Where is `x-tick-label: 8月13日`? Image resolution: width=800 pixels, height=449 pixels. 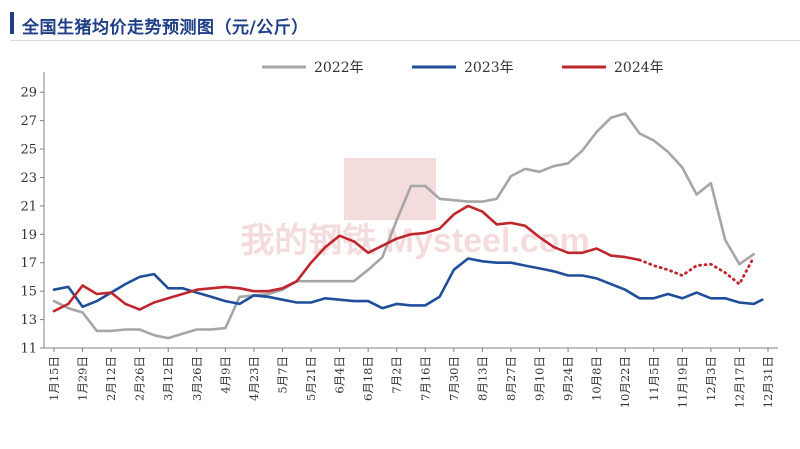
x-tick-label: 8月13日 is located at coordinates (482, 378).